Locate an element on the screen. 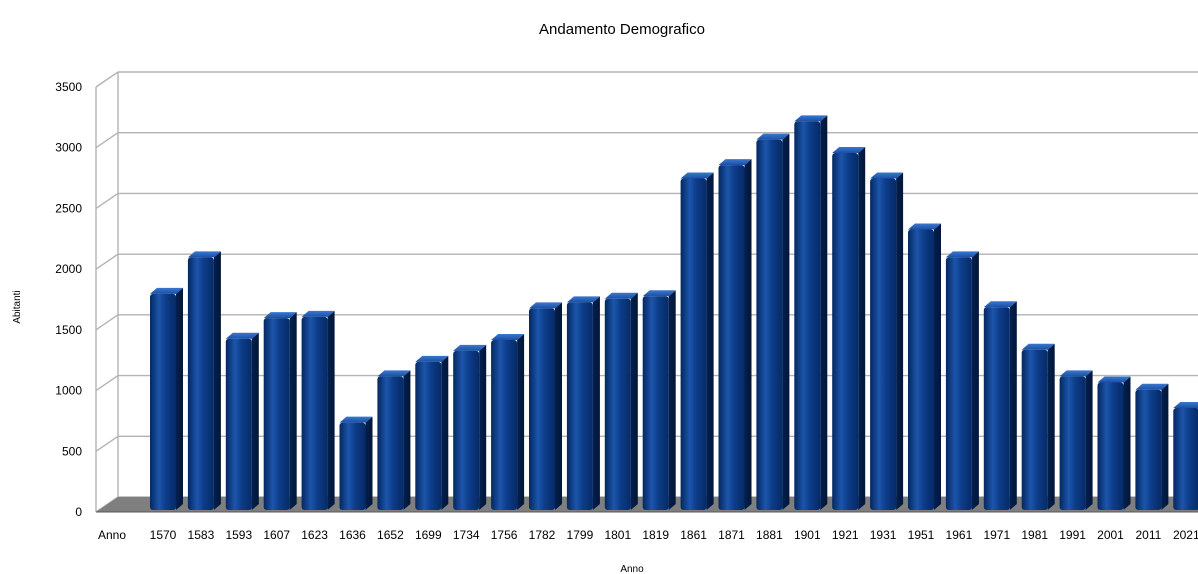 This screenshot has height=574, width=1198. x-tick-label: 1734 is located at coordinates (466, 535).